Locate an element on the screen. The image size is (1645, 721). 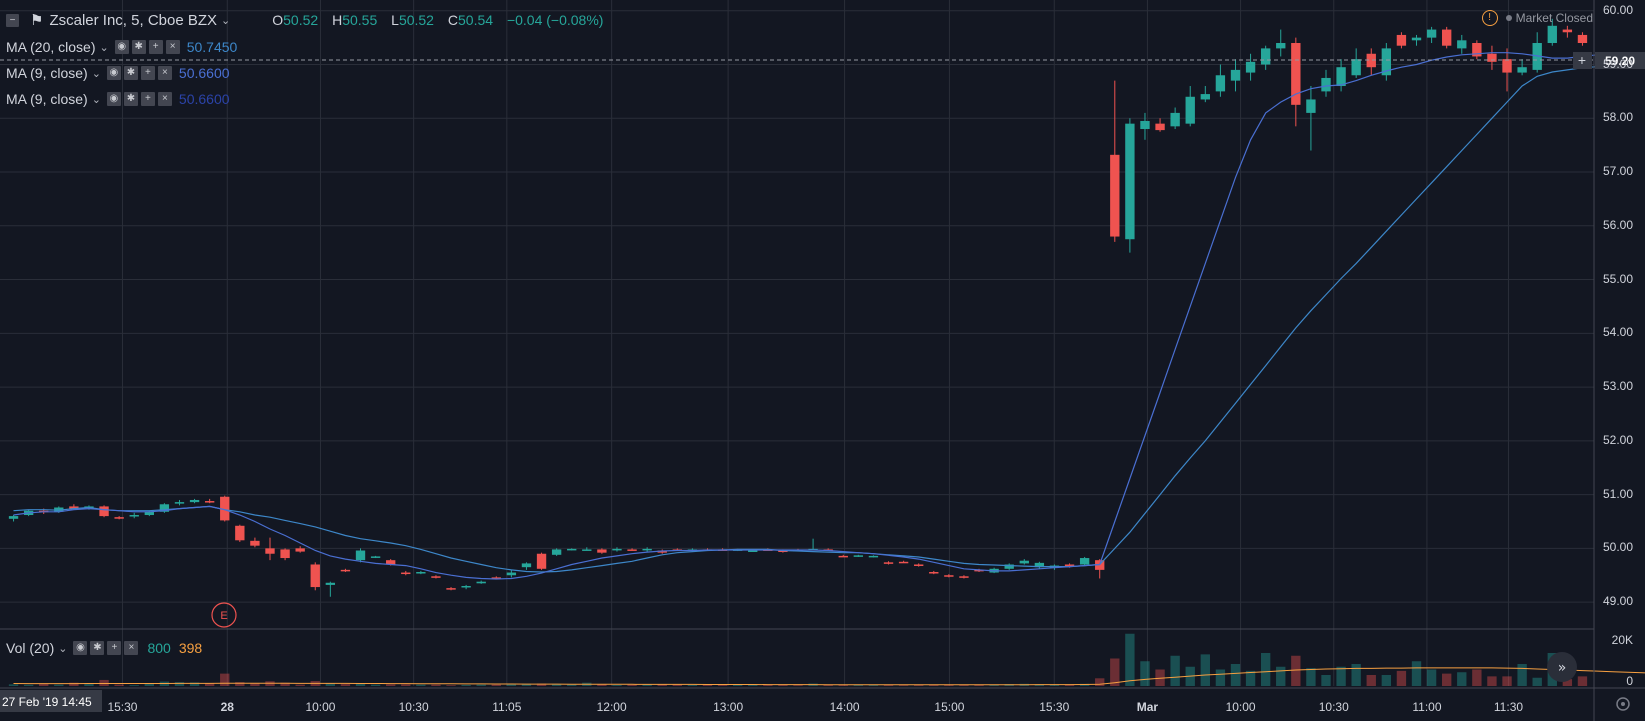
volume-legend: Vol (20) ⌄ ◉ ✱ + × 800 398 is located at coordinates (104, 648).